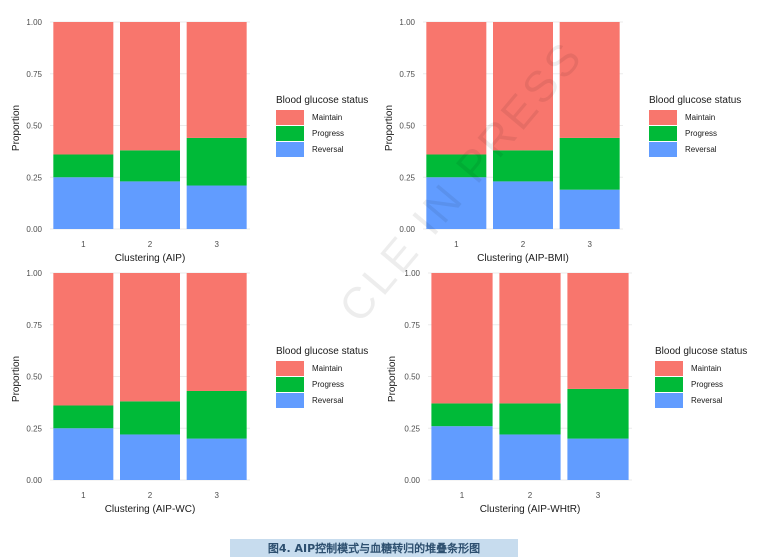 Image resolution: width=760 pixels, height=560 pixels. What do you see at coordinates (530, 509) in the screenshot?
I see `x-axis-title: Clustering (AIP-WHtR)` at bounding box center [530, 509].